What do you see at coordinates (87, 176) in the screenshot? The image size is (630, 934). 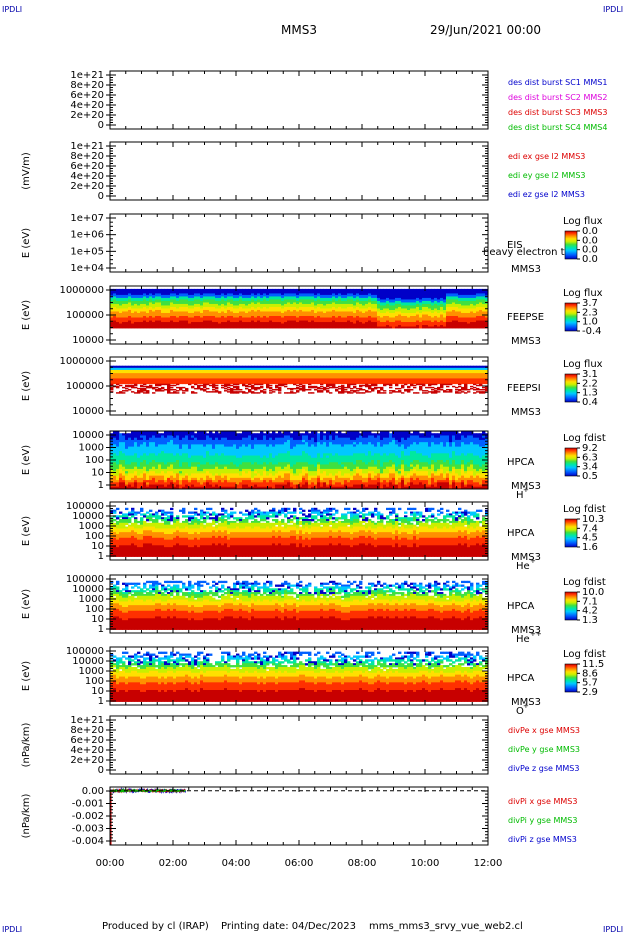 I see `y-tick-label: 4e+20` at bounding box center [87, 176].